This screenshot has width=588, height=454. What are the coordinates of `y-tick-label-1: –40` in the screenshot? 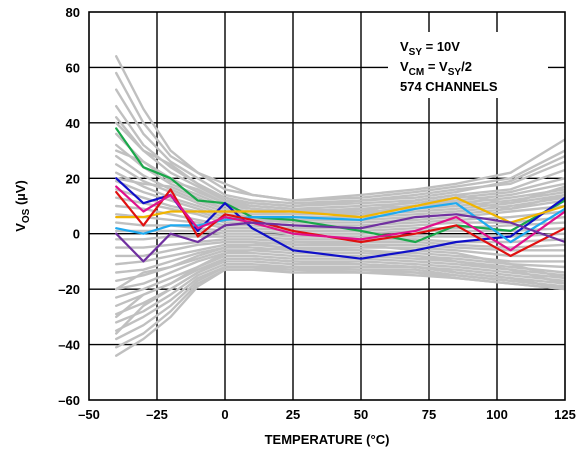 It's located at (69, 345).